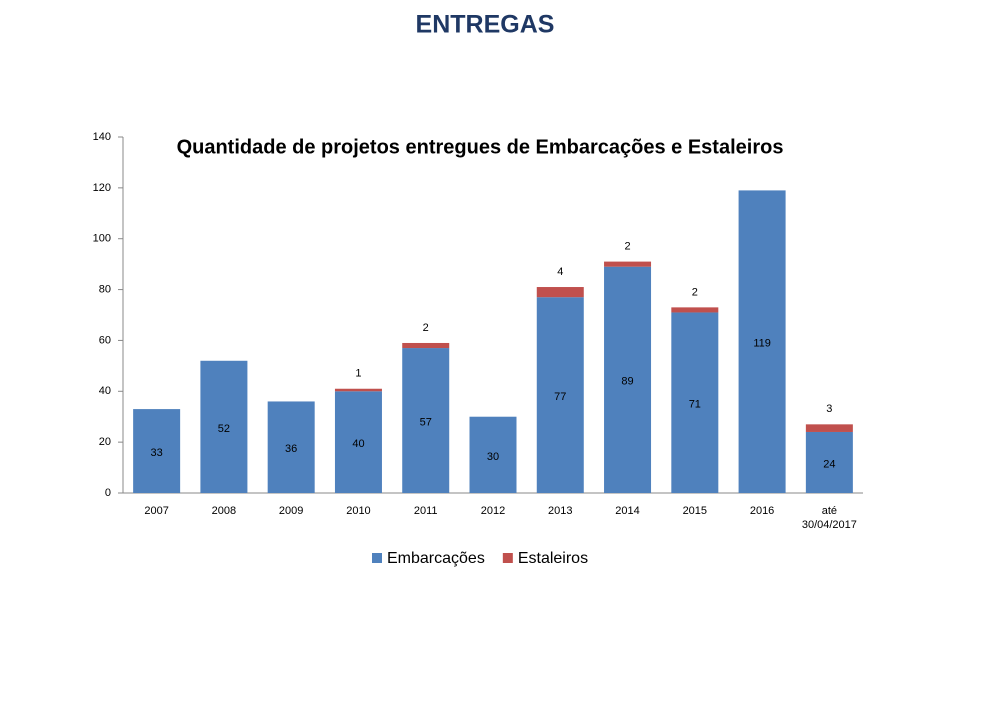 The height and width of the screenshot is (709, 997). What do you see at coordinates (358, 374) in the screenshot?
I see `data-label: 1` at bounding box center [358, 374].